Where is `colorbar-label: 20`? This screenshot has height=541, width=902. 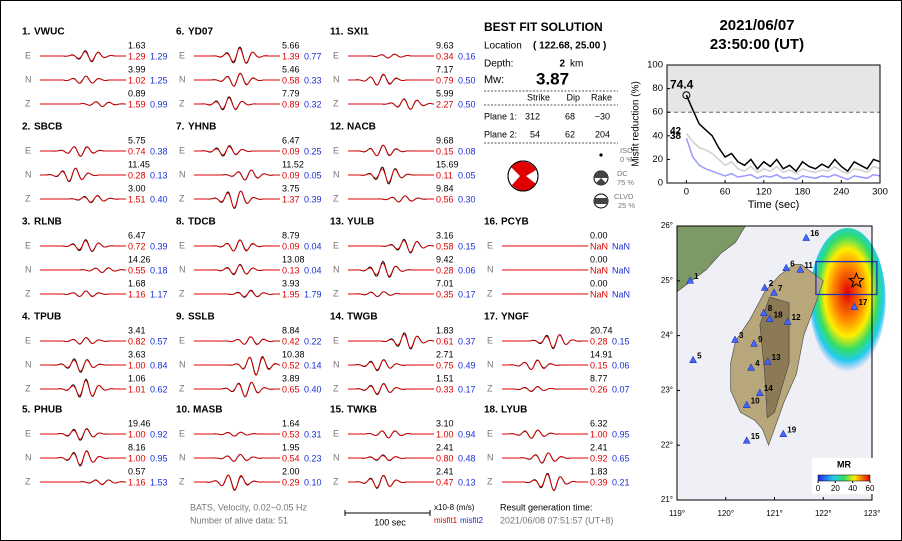 colorbar-label: 20 is located at coordinates (835, 488).